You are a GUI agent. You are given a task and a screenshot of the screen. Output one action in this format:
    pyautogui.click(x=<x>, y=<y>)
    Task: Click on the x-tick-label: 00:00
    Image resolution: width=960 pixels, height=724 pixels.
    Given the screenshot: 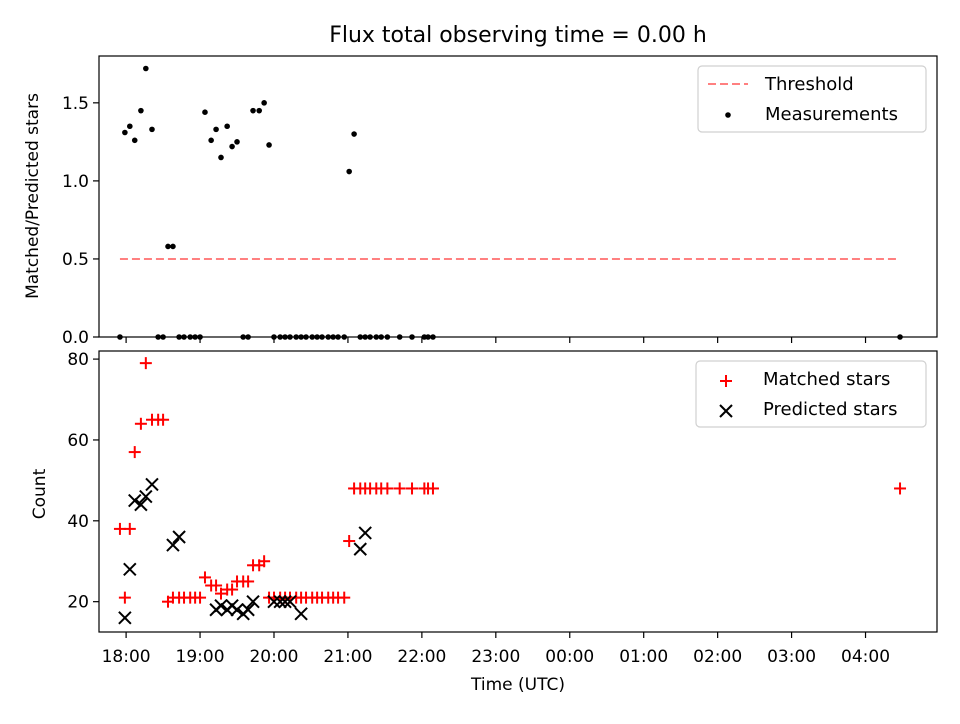 What is the action you would take?
    pyautogui.click(x=569, y=657)
    